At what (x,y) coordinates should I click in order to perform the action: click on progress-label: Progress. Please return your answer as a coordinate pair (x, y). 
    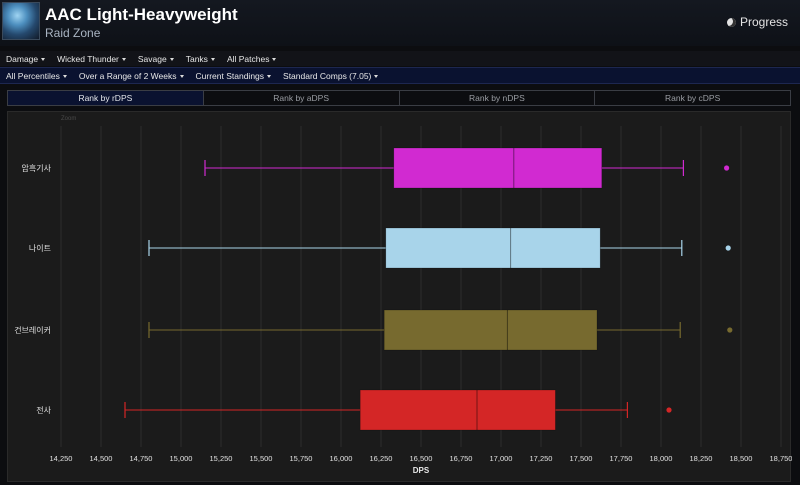
    Looking at the image, I should click on (763, 22).